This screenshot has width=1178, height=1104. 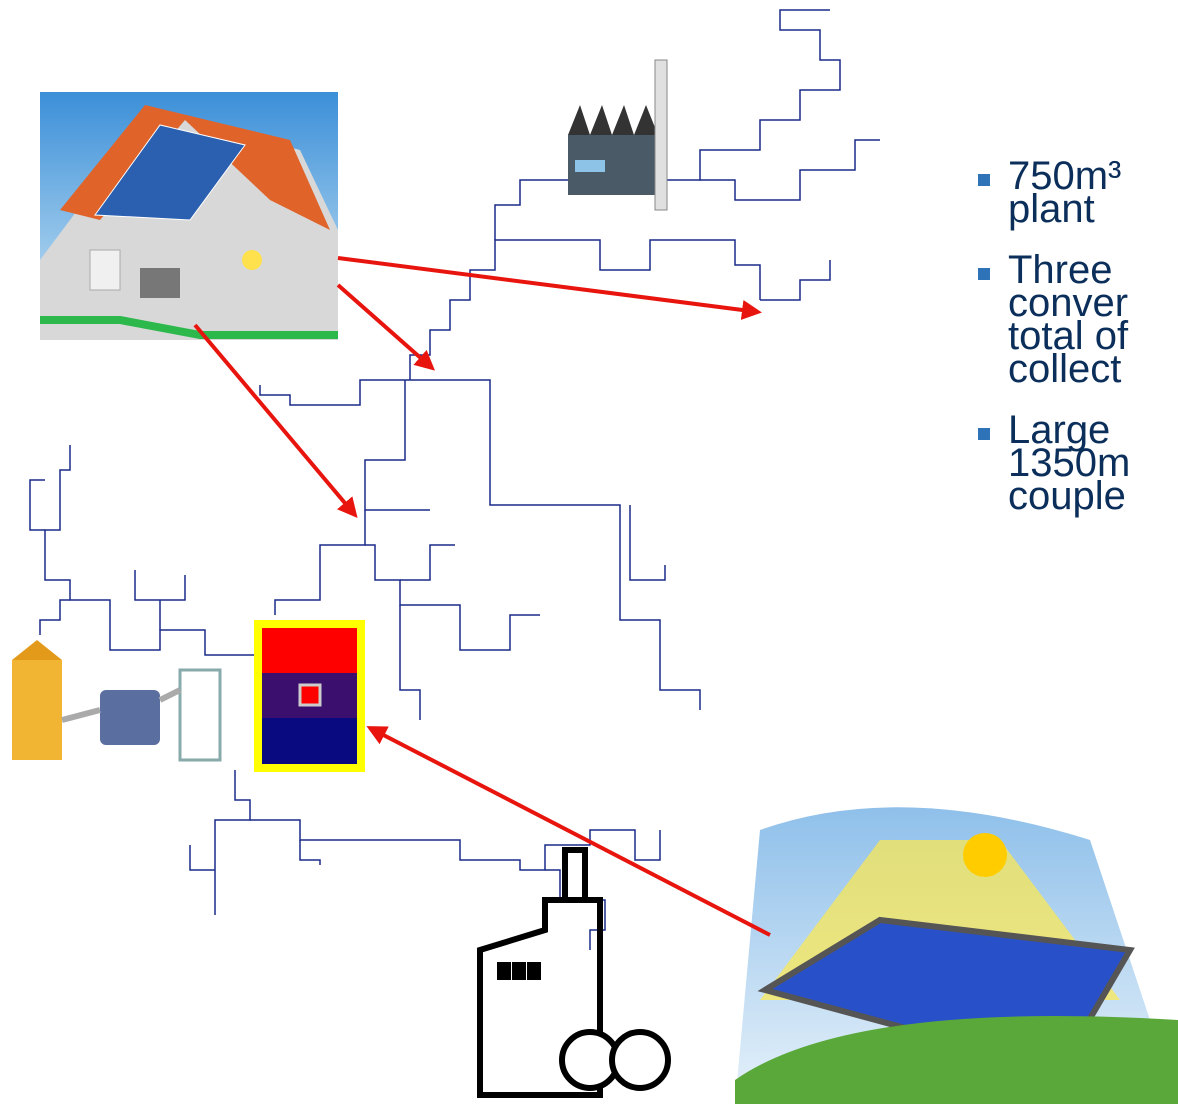 What do you see at coordinates (117, 701) in the screenshot?
I see `biomass-plant-image` at bounding box center [117, 701].